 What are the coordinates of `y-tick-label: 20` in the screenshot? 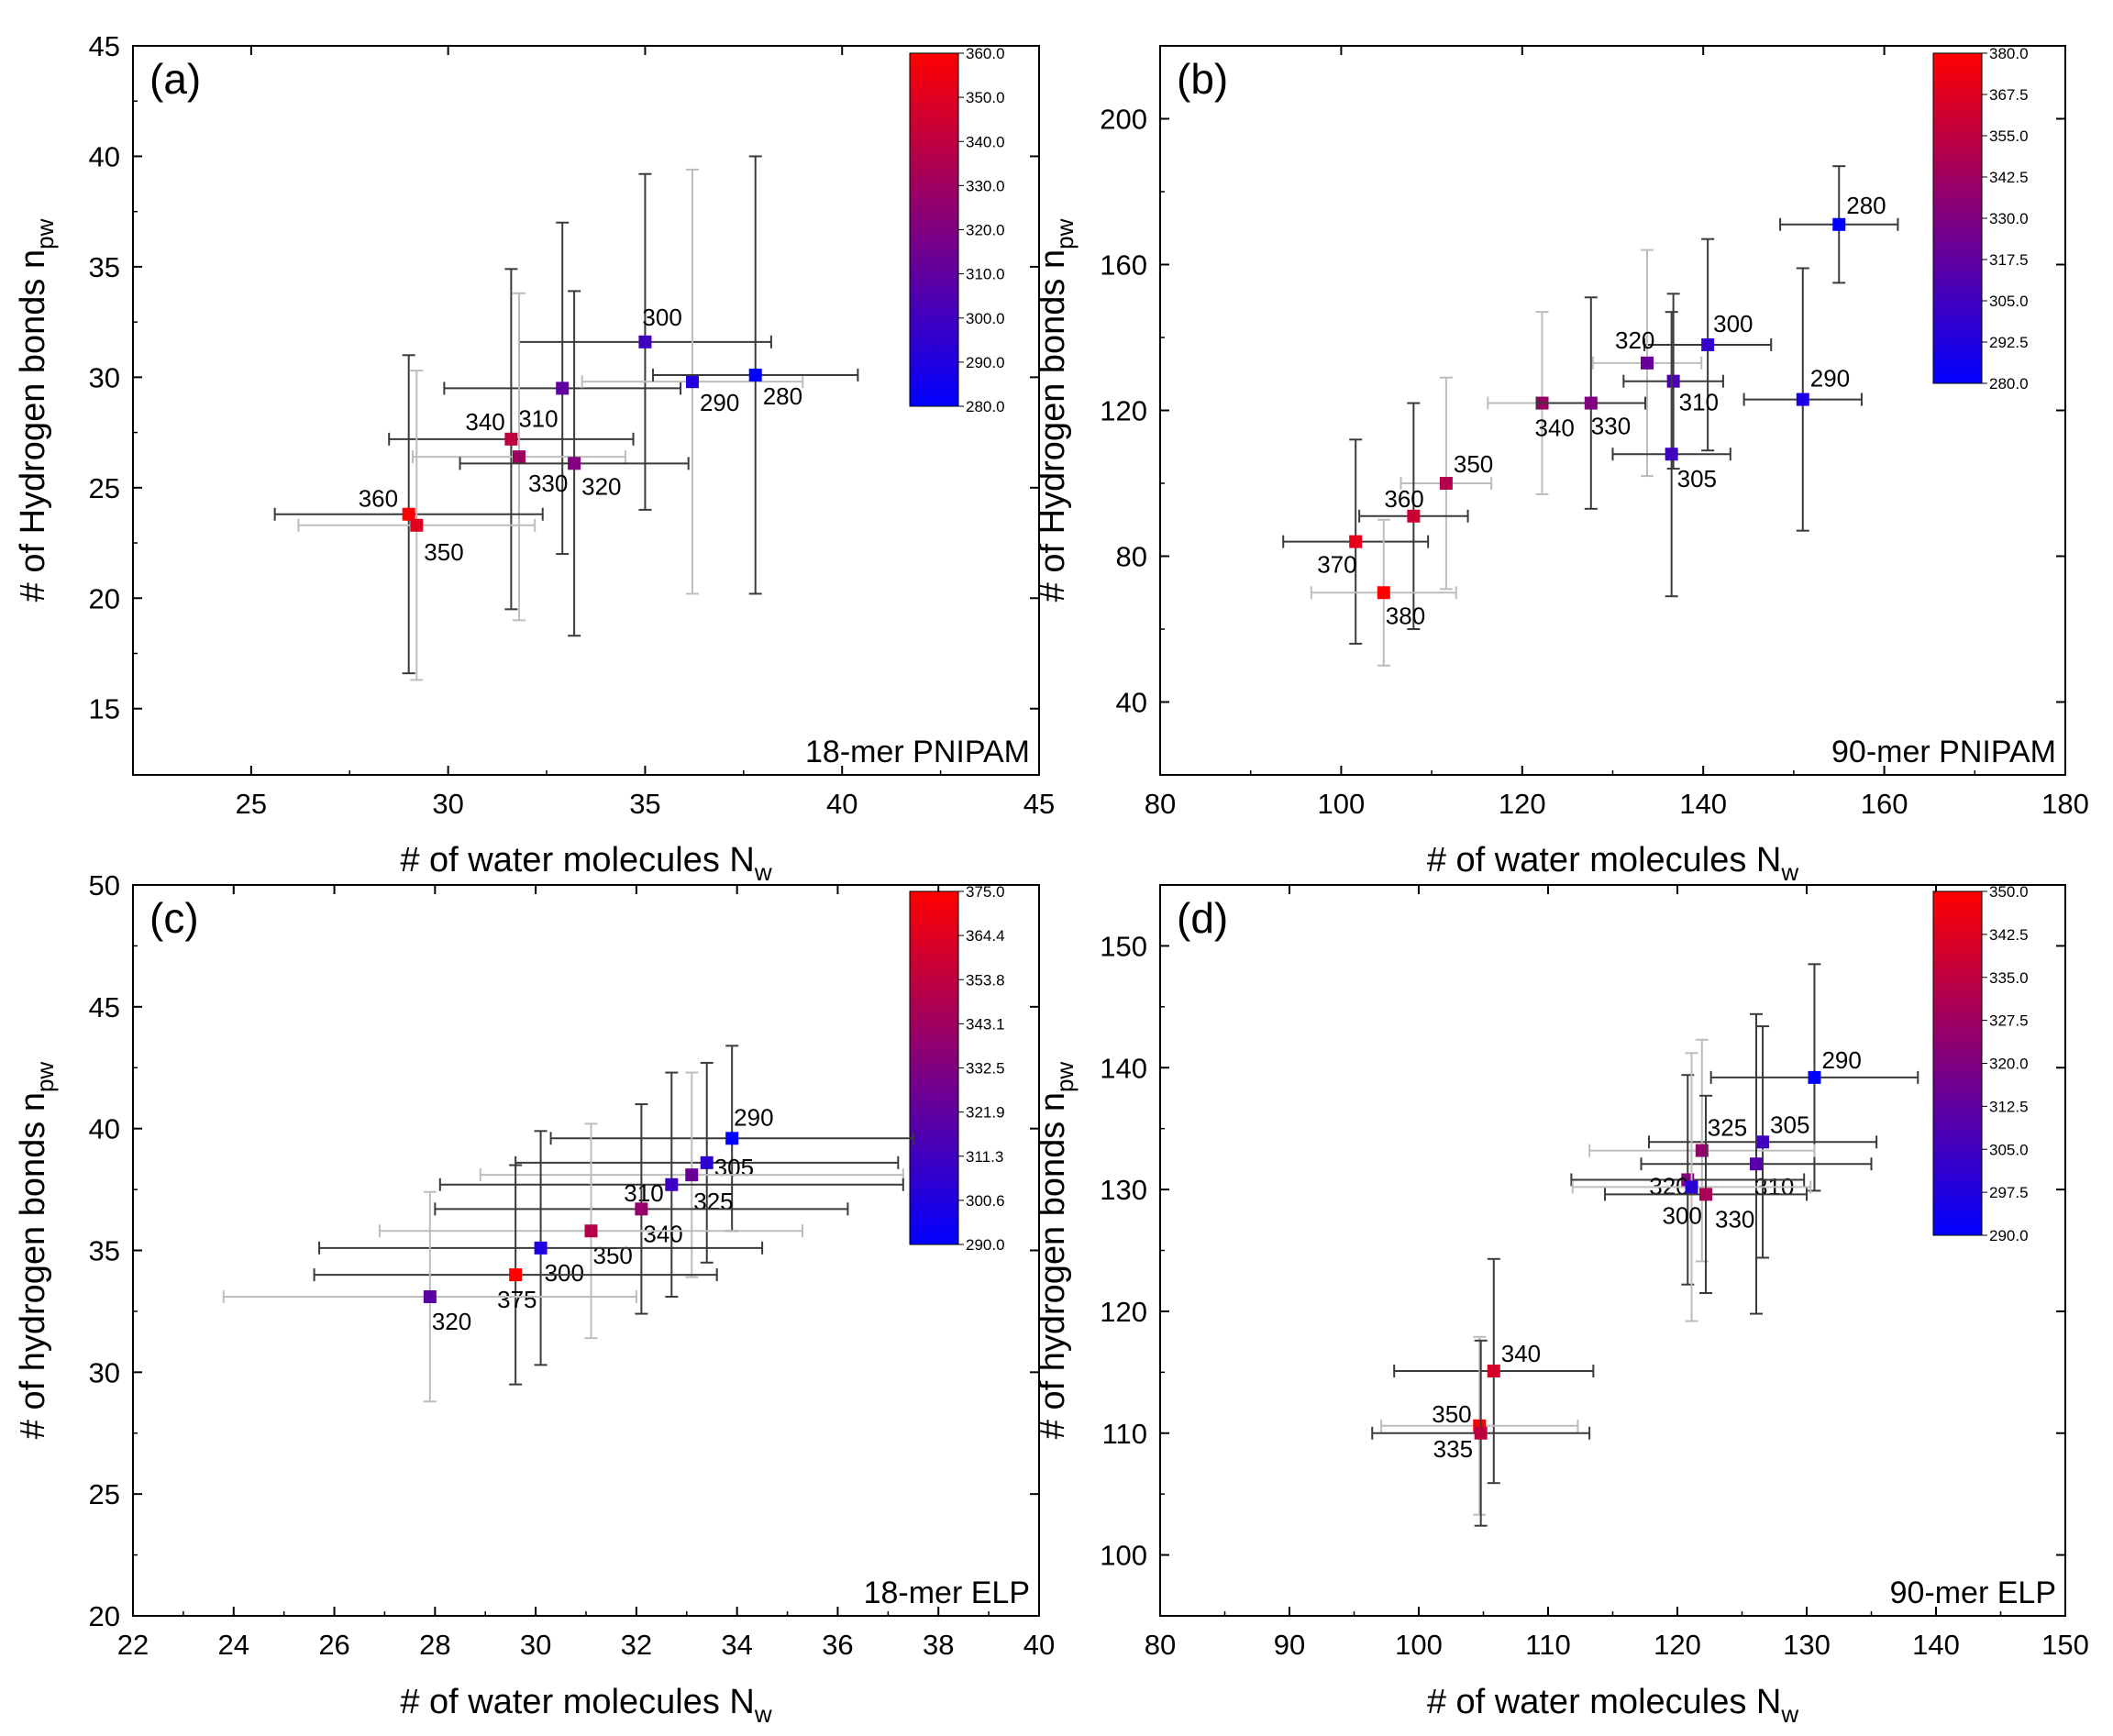 It's located at (104, 1616).